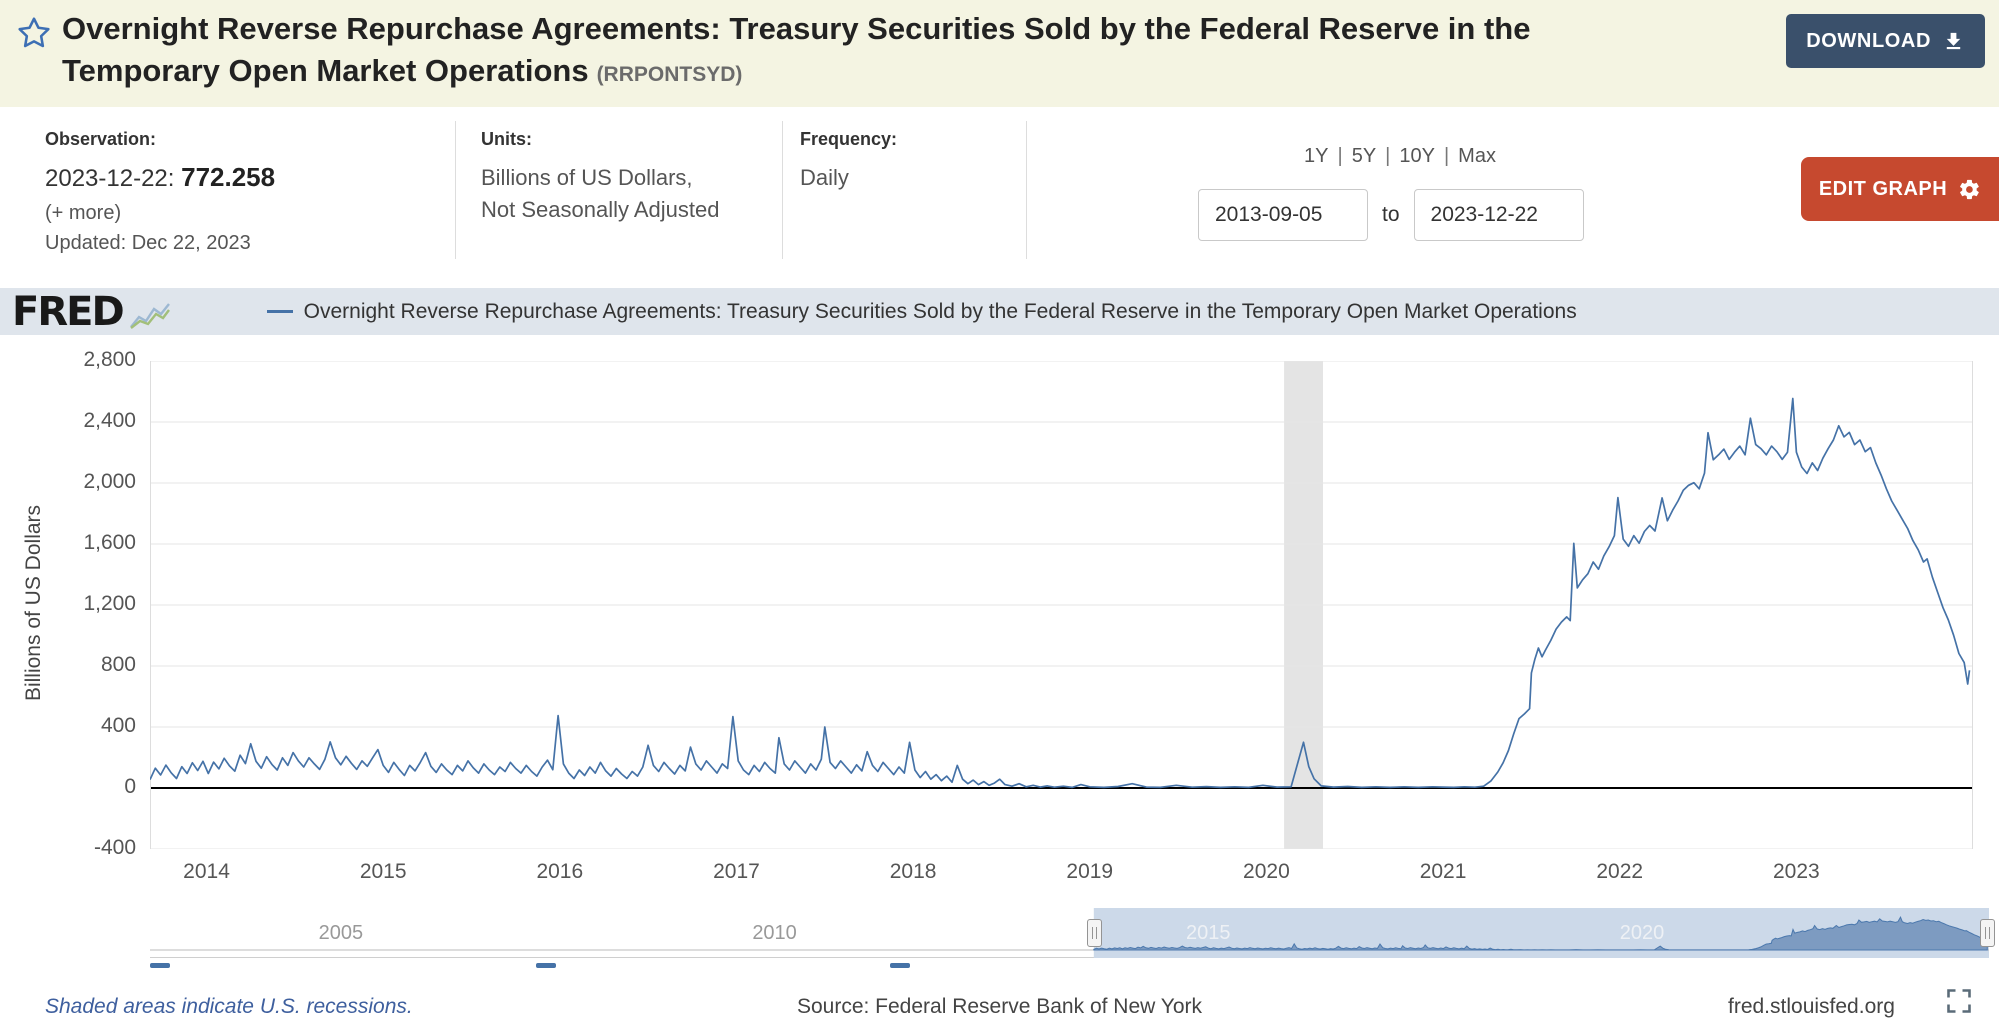  Describe the element at coordinates (206, 871) in the screenshot. I see `x-axis-tick-label: 2014` at that location.